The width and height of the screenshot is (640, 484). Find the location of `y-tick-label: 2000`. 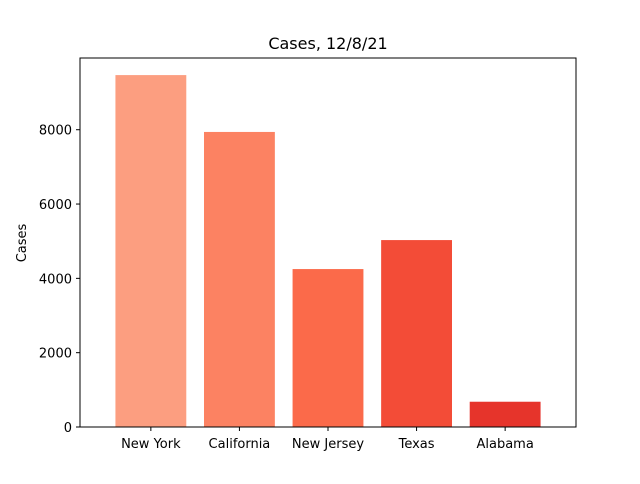

y-tick-label: 2000 is located at coordinates (55, 354).